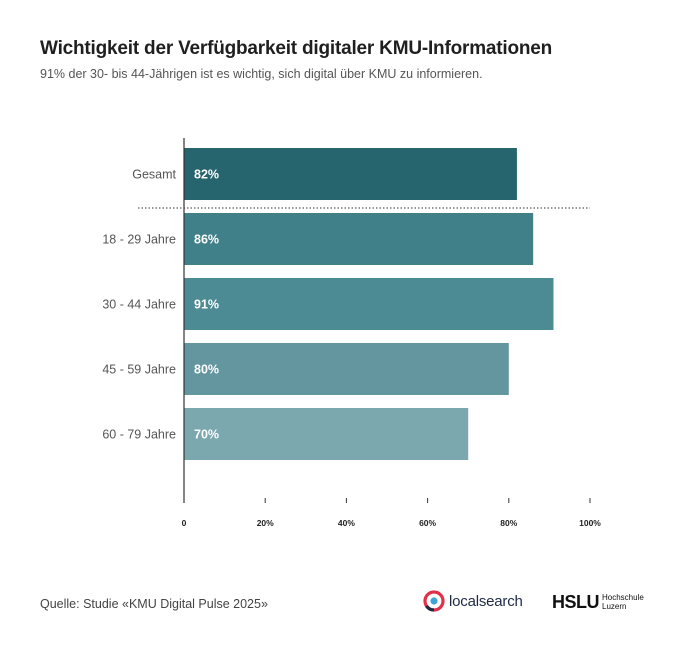  I want to click on category-label-3: 30 - 44 Jahre, so click(139, 305).